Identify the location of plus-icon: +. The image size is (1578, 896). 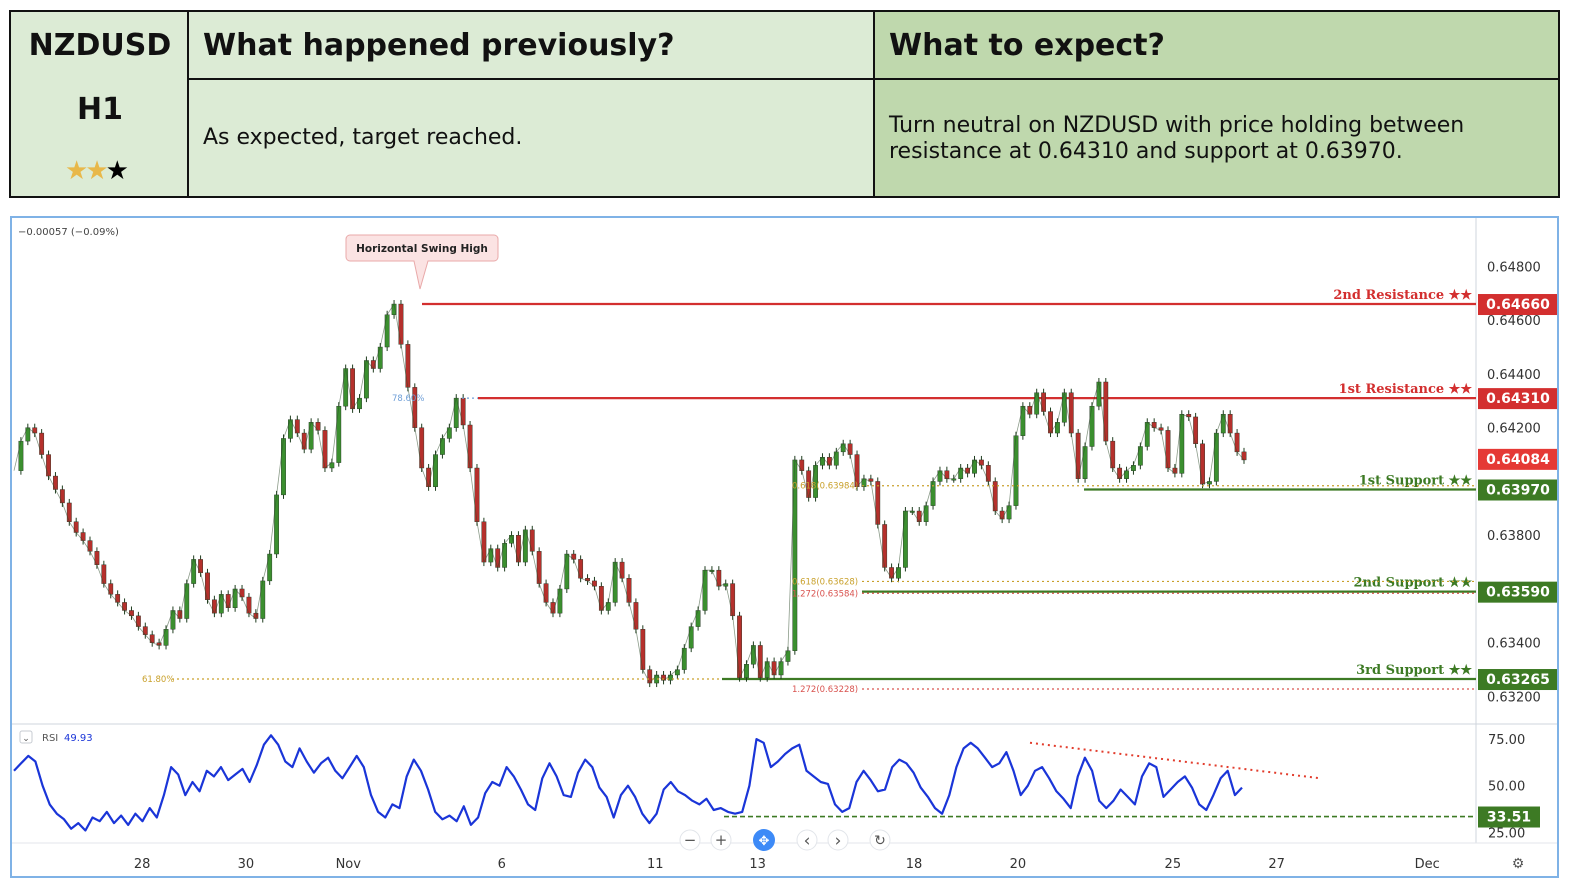
(721, 840).